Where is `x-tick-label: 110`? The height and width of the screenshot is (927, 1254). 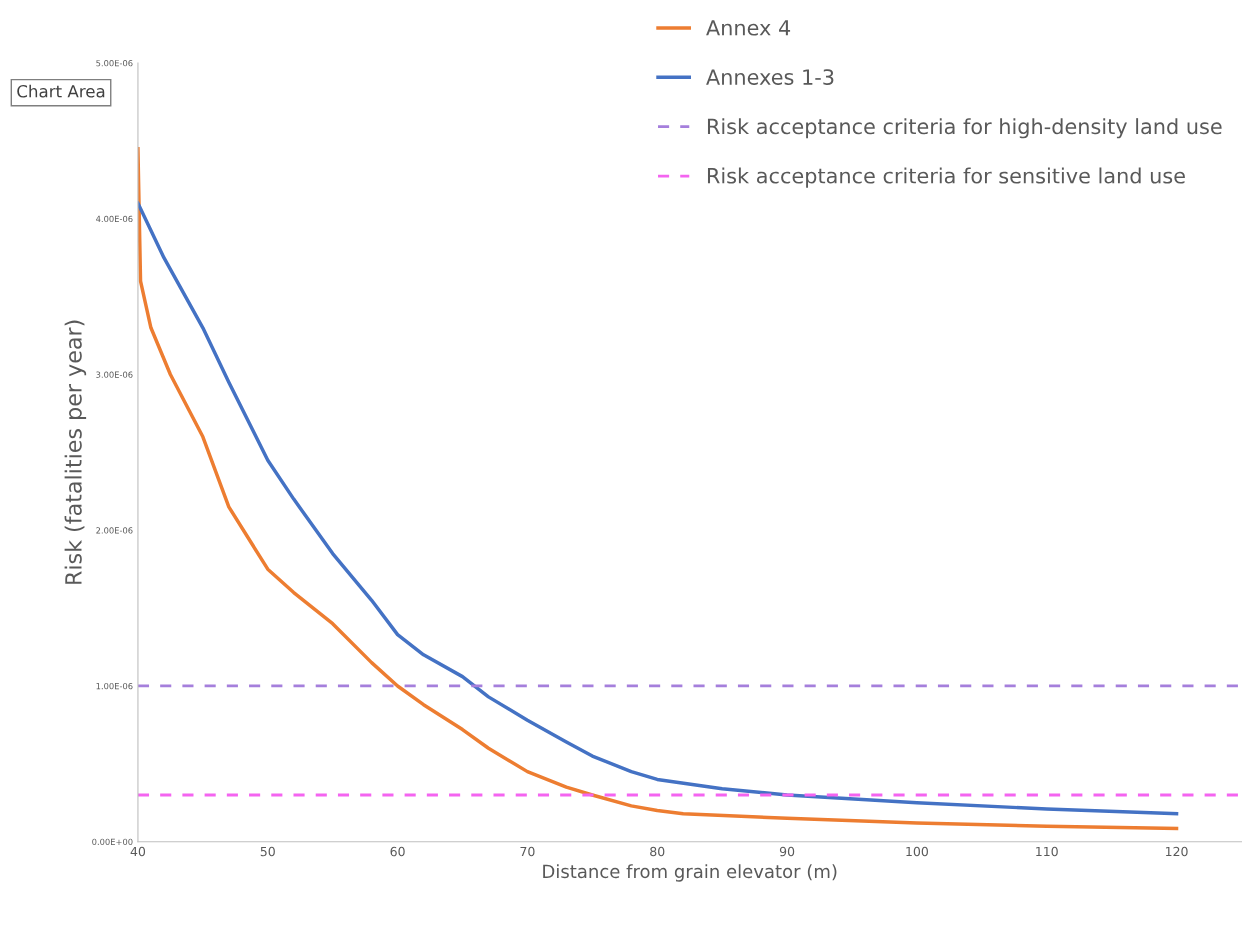
x-tick-label: 110 is located at coordinates (1047, 851).